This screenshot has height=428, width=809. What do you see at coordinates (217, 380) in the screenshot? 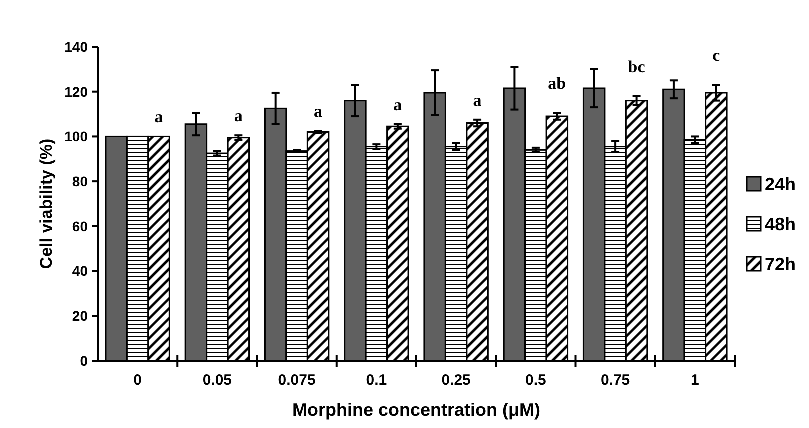
I see `x-tick-label: 0.05` at bounding box center [217, 380].